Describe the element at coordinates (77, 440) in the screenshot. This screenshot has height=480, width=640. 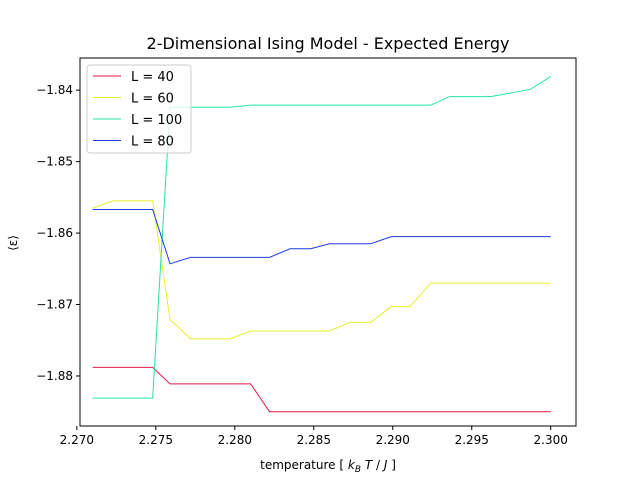
I see `x-tick-label: 2.270` at that location.